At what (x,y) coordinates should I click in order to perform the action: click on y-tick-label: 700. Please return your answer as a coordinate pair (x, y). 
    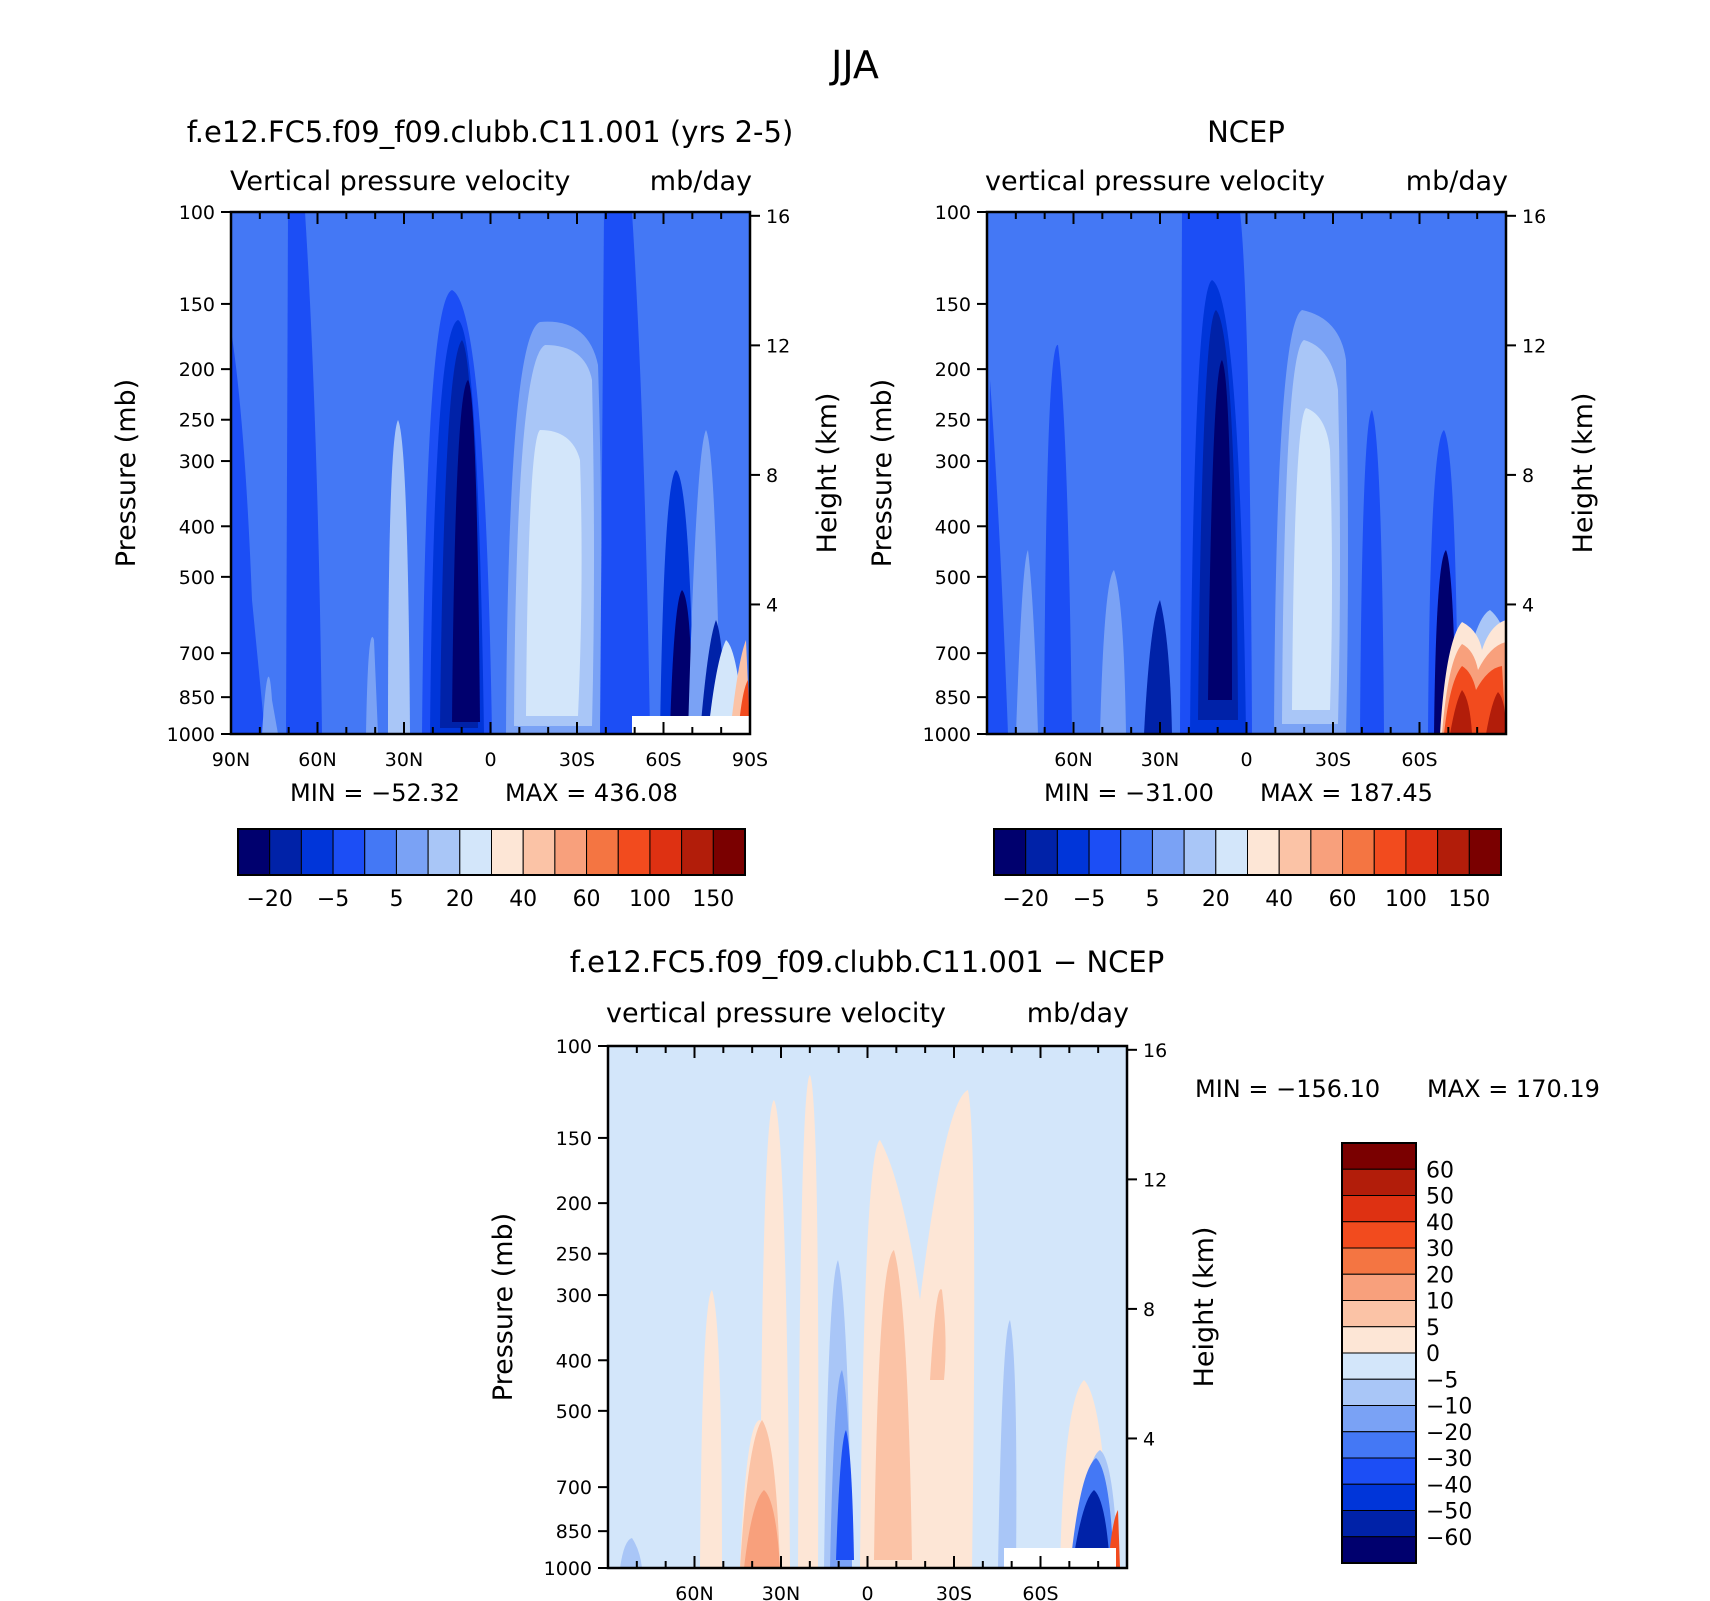
    Looking at the image, I should click on (953, 654).